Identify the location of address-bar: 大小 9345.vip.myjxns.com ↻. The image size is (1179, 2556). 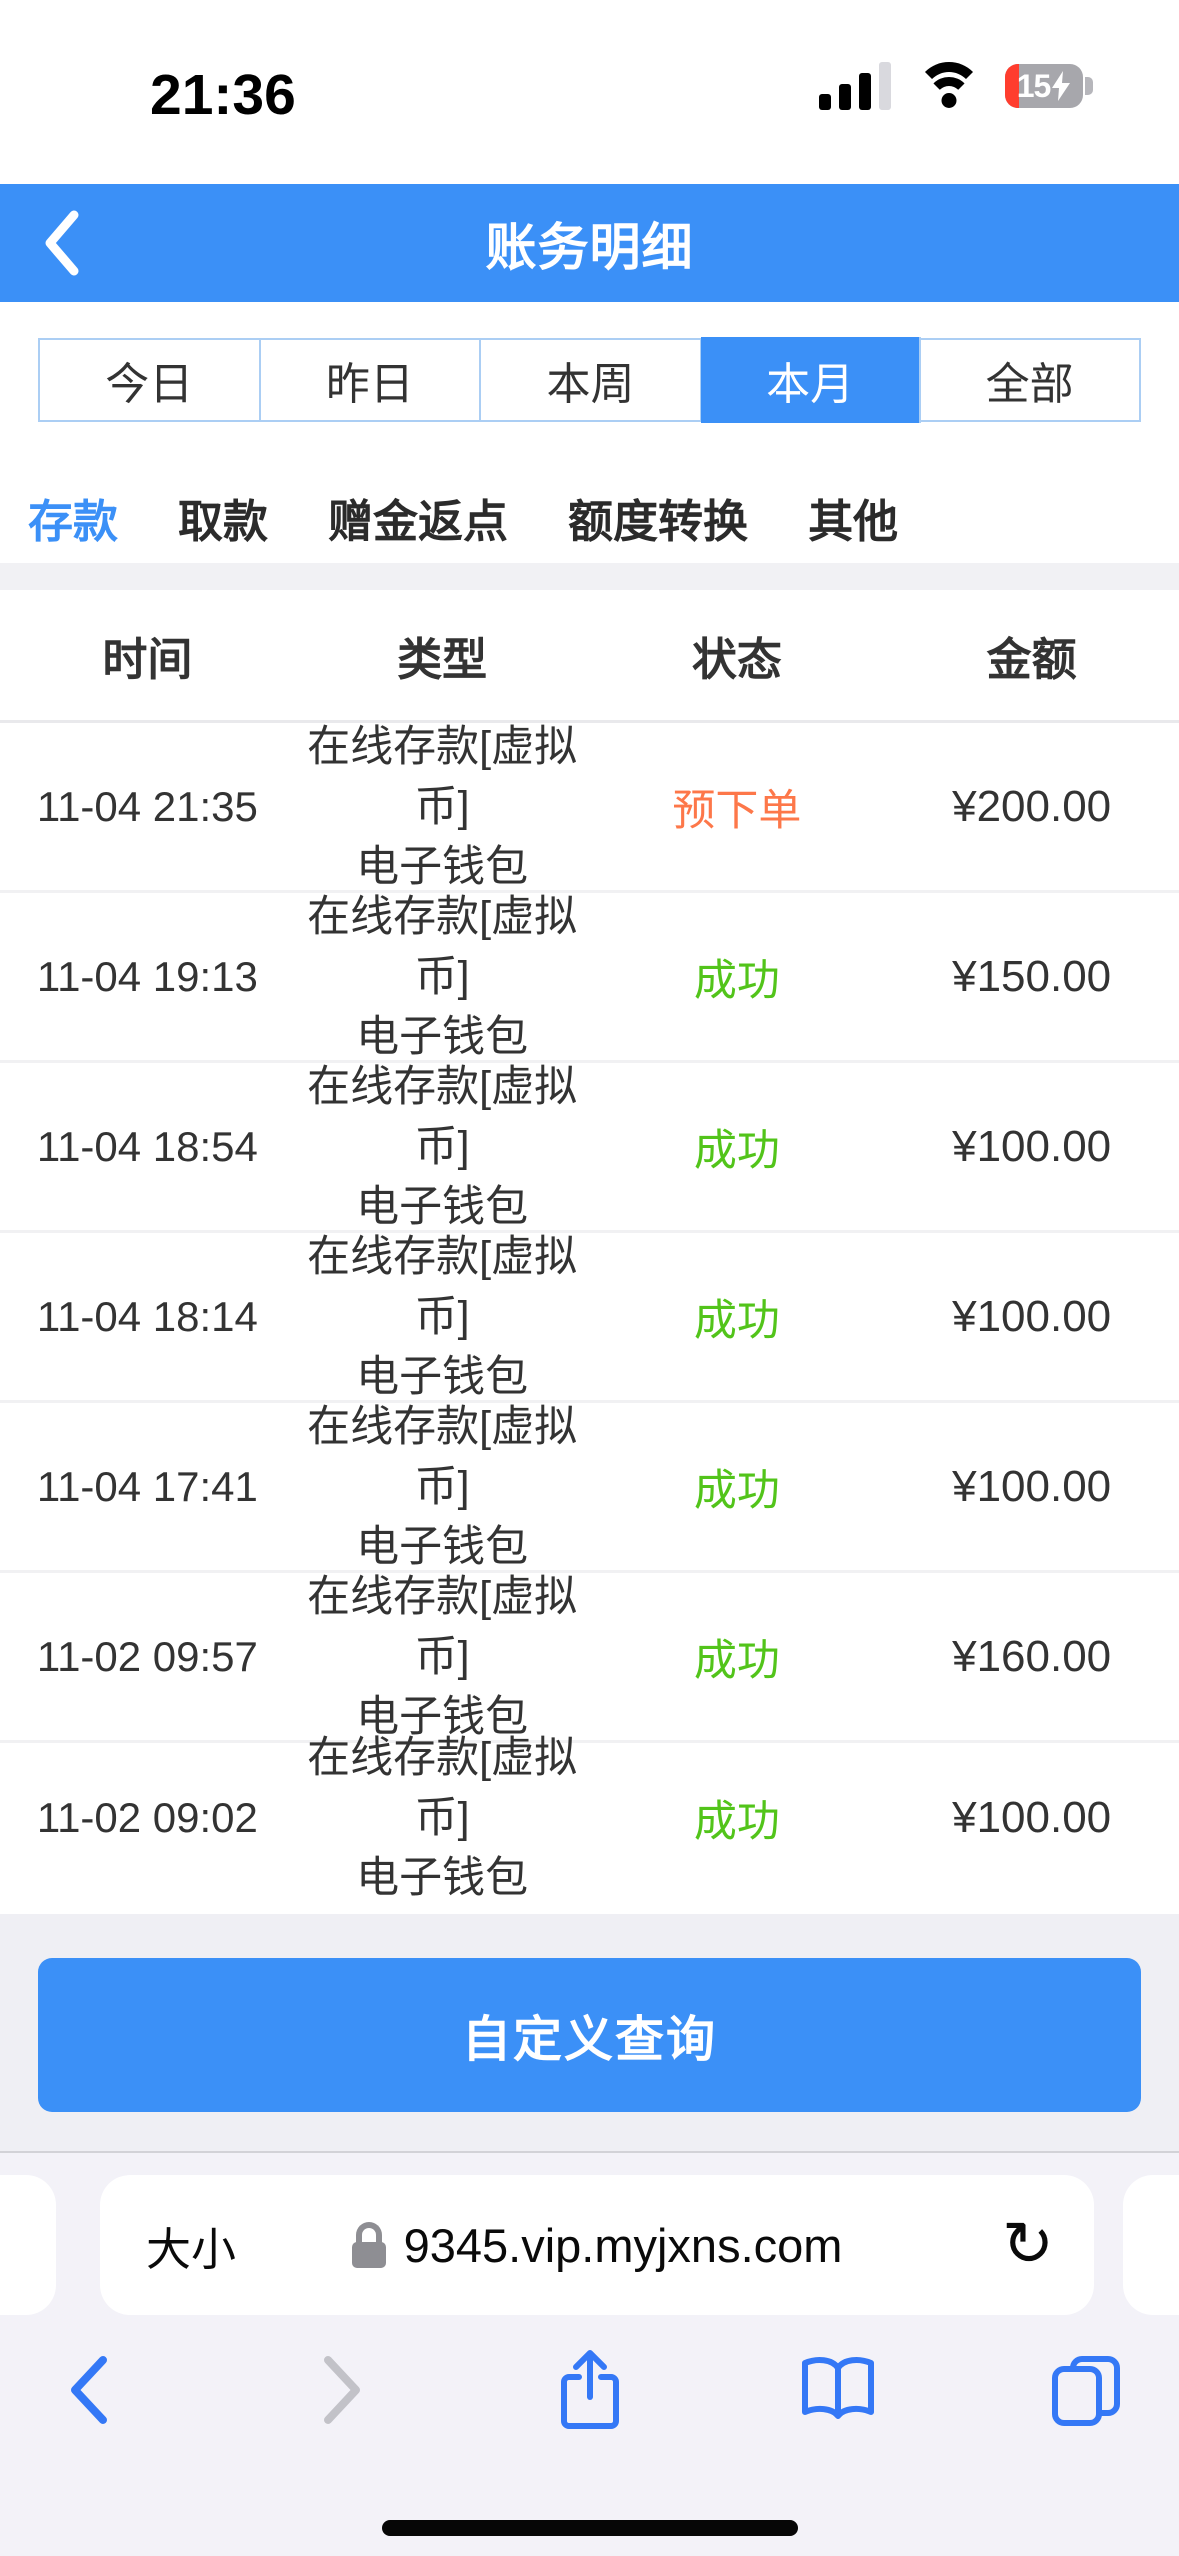
(597, 2245).